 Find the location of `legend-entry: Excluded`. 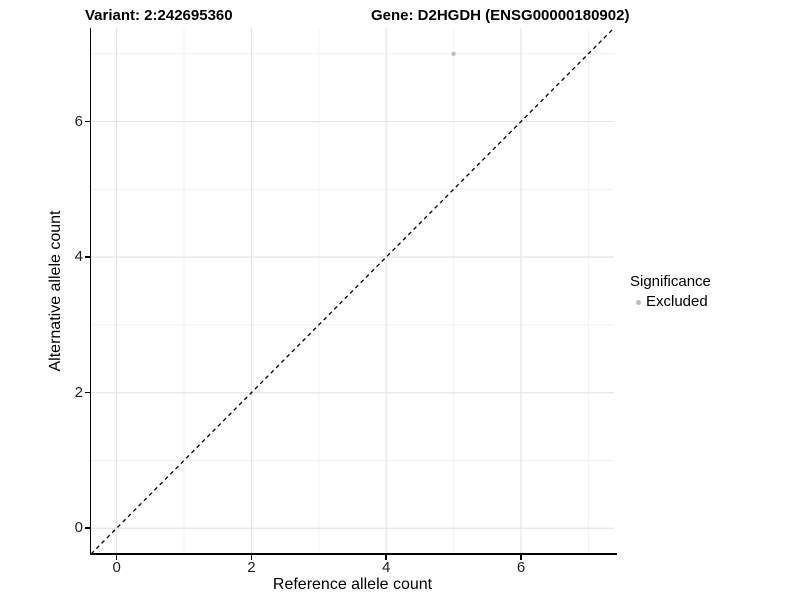

legend-entry: Excluded is located at coordinates (670, 302).